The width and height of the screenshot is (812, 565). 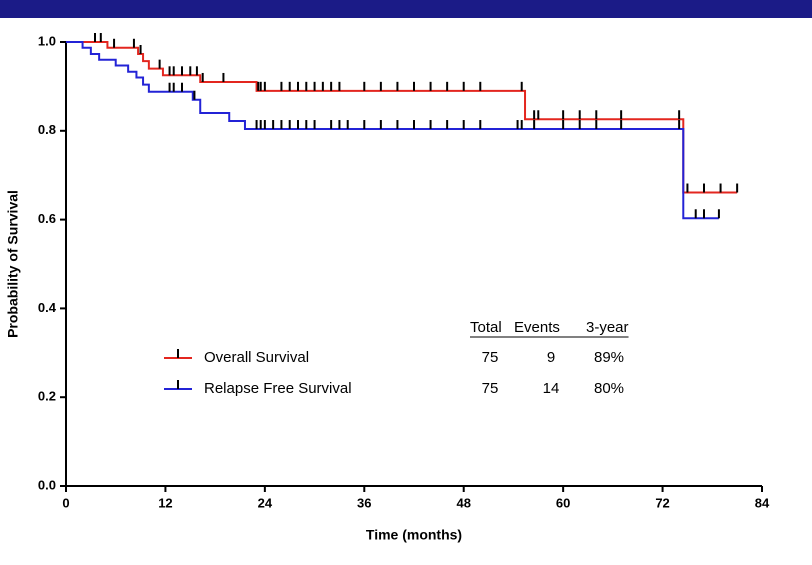 What do you see at coordinates (265, 502) in the screenshot?
I see `x-tick-label: 24` at bounding box center [265, 502].